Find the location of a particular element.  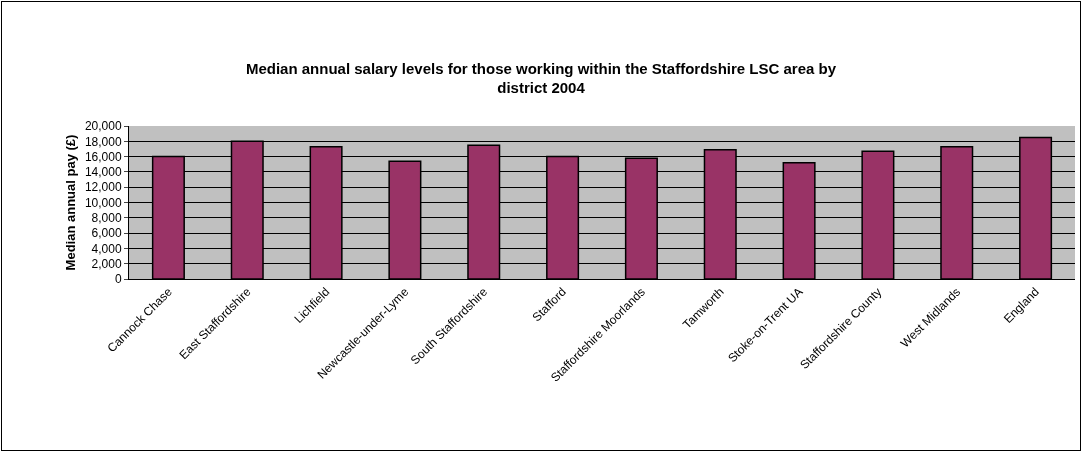

y-tick-label: 20,000 is located at coordinates (103, 126).